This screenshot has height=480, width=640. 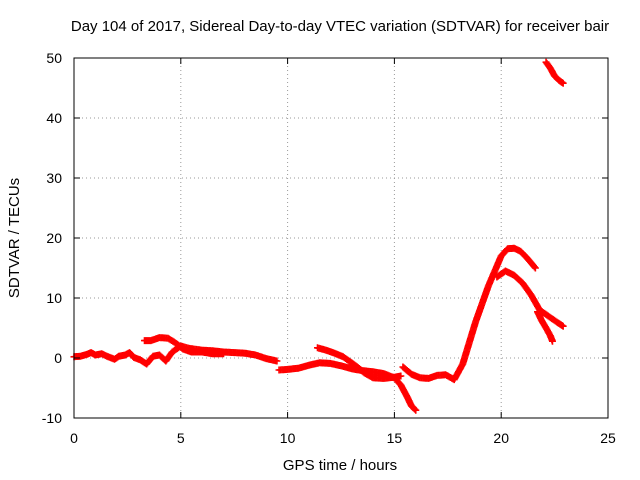 What do you see at coordinates (288, 438) in the screenshot?
I see `x-tick-label: 10` at bounding box center [288, 438].